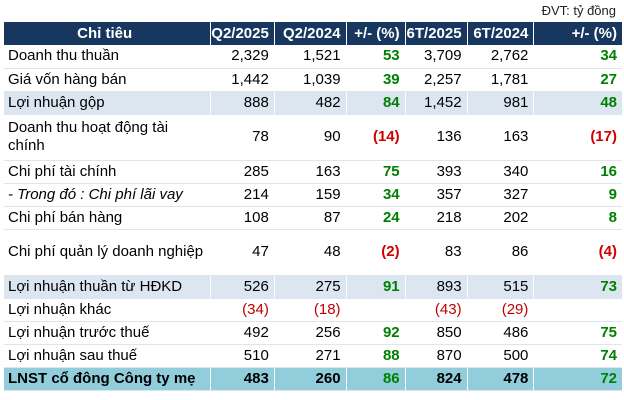 Image resolution: width=624 pixels, height=400 pixels. I want to click on cell-q2-2024: 1,039, so click(310, 80).